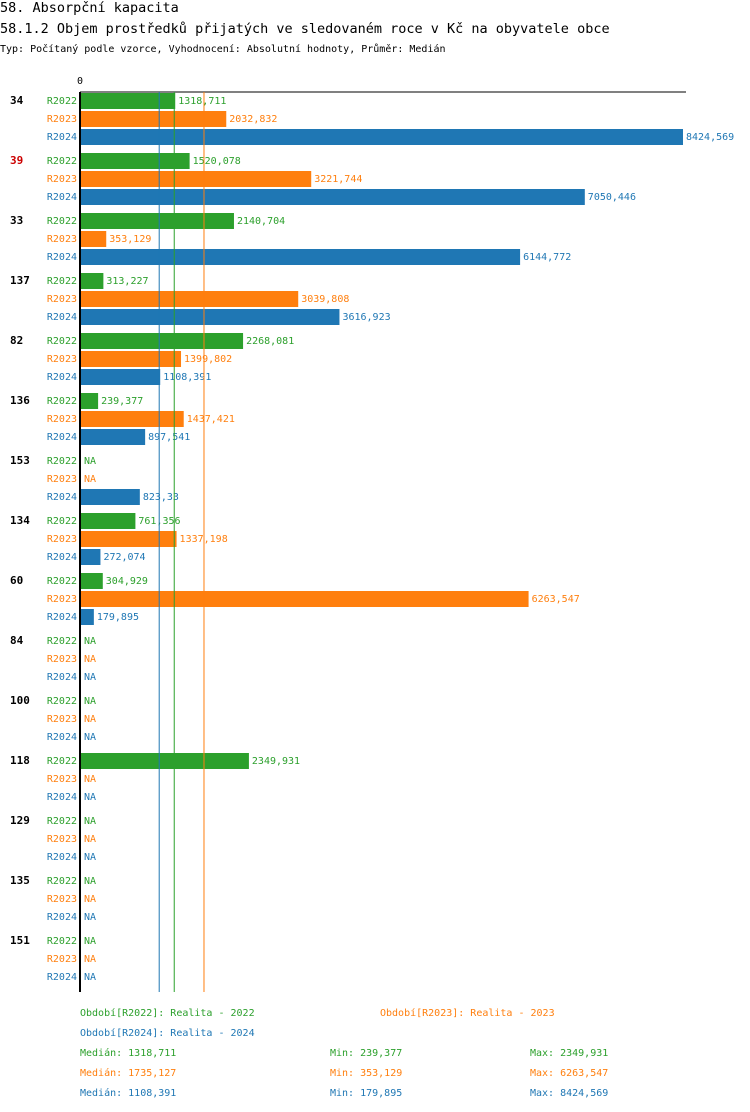 Image resolution: width=750 pixels, height=1112 pixels. I want to click on series-label-84-R2022: R2022, so click(62, 641).